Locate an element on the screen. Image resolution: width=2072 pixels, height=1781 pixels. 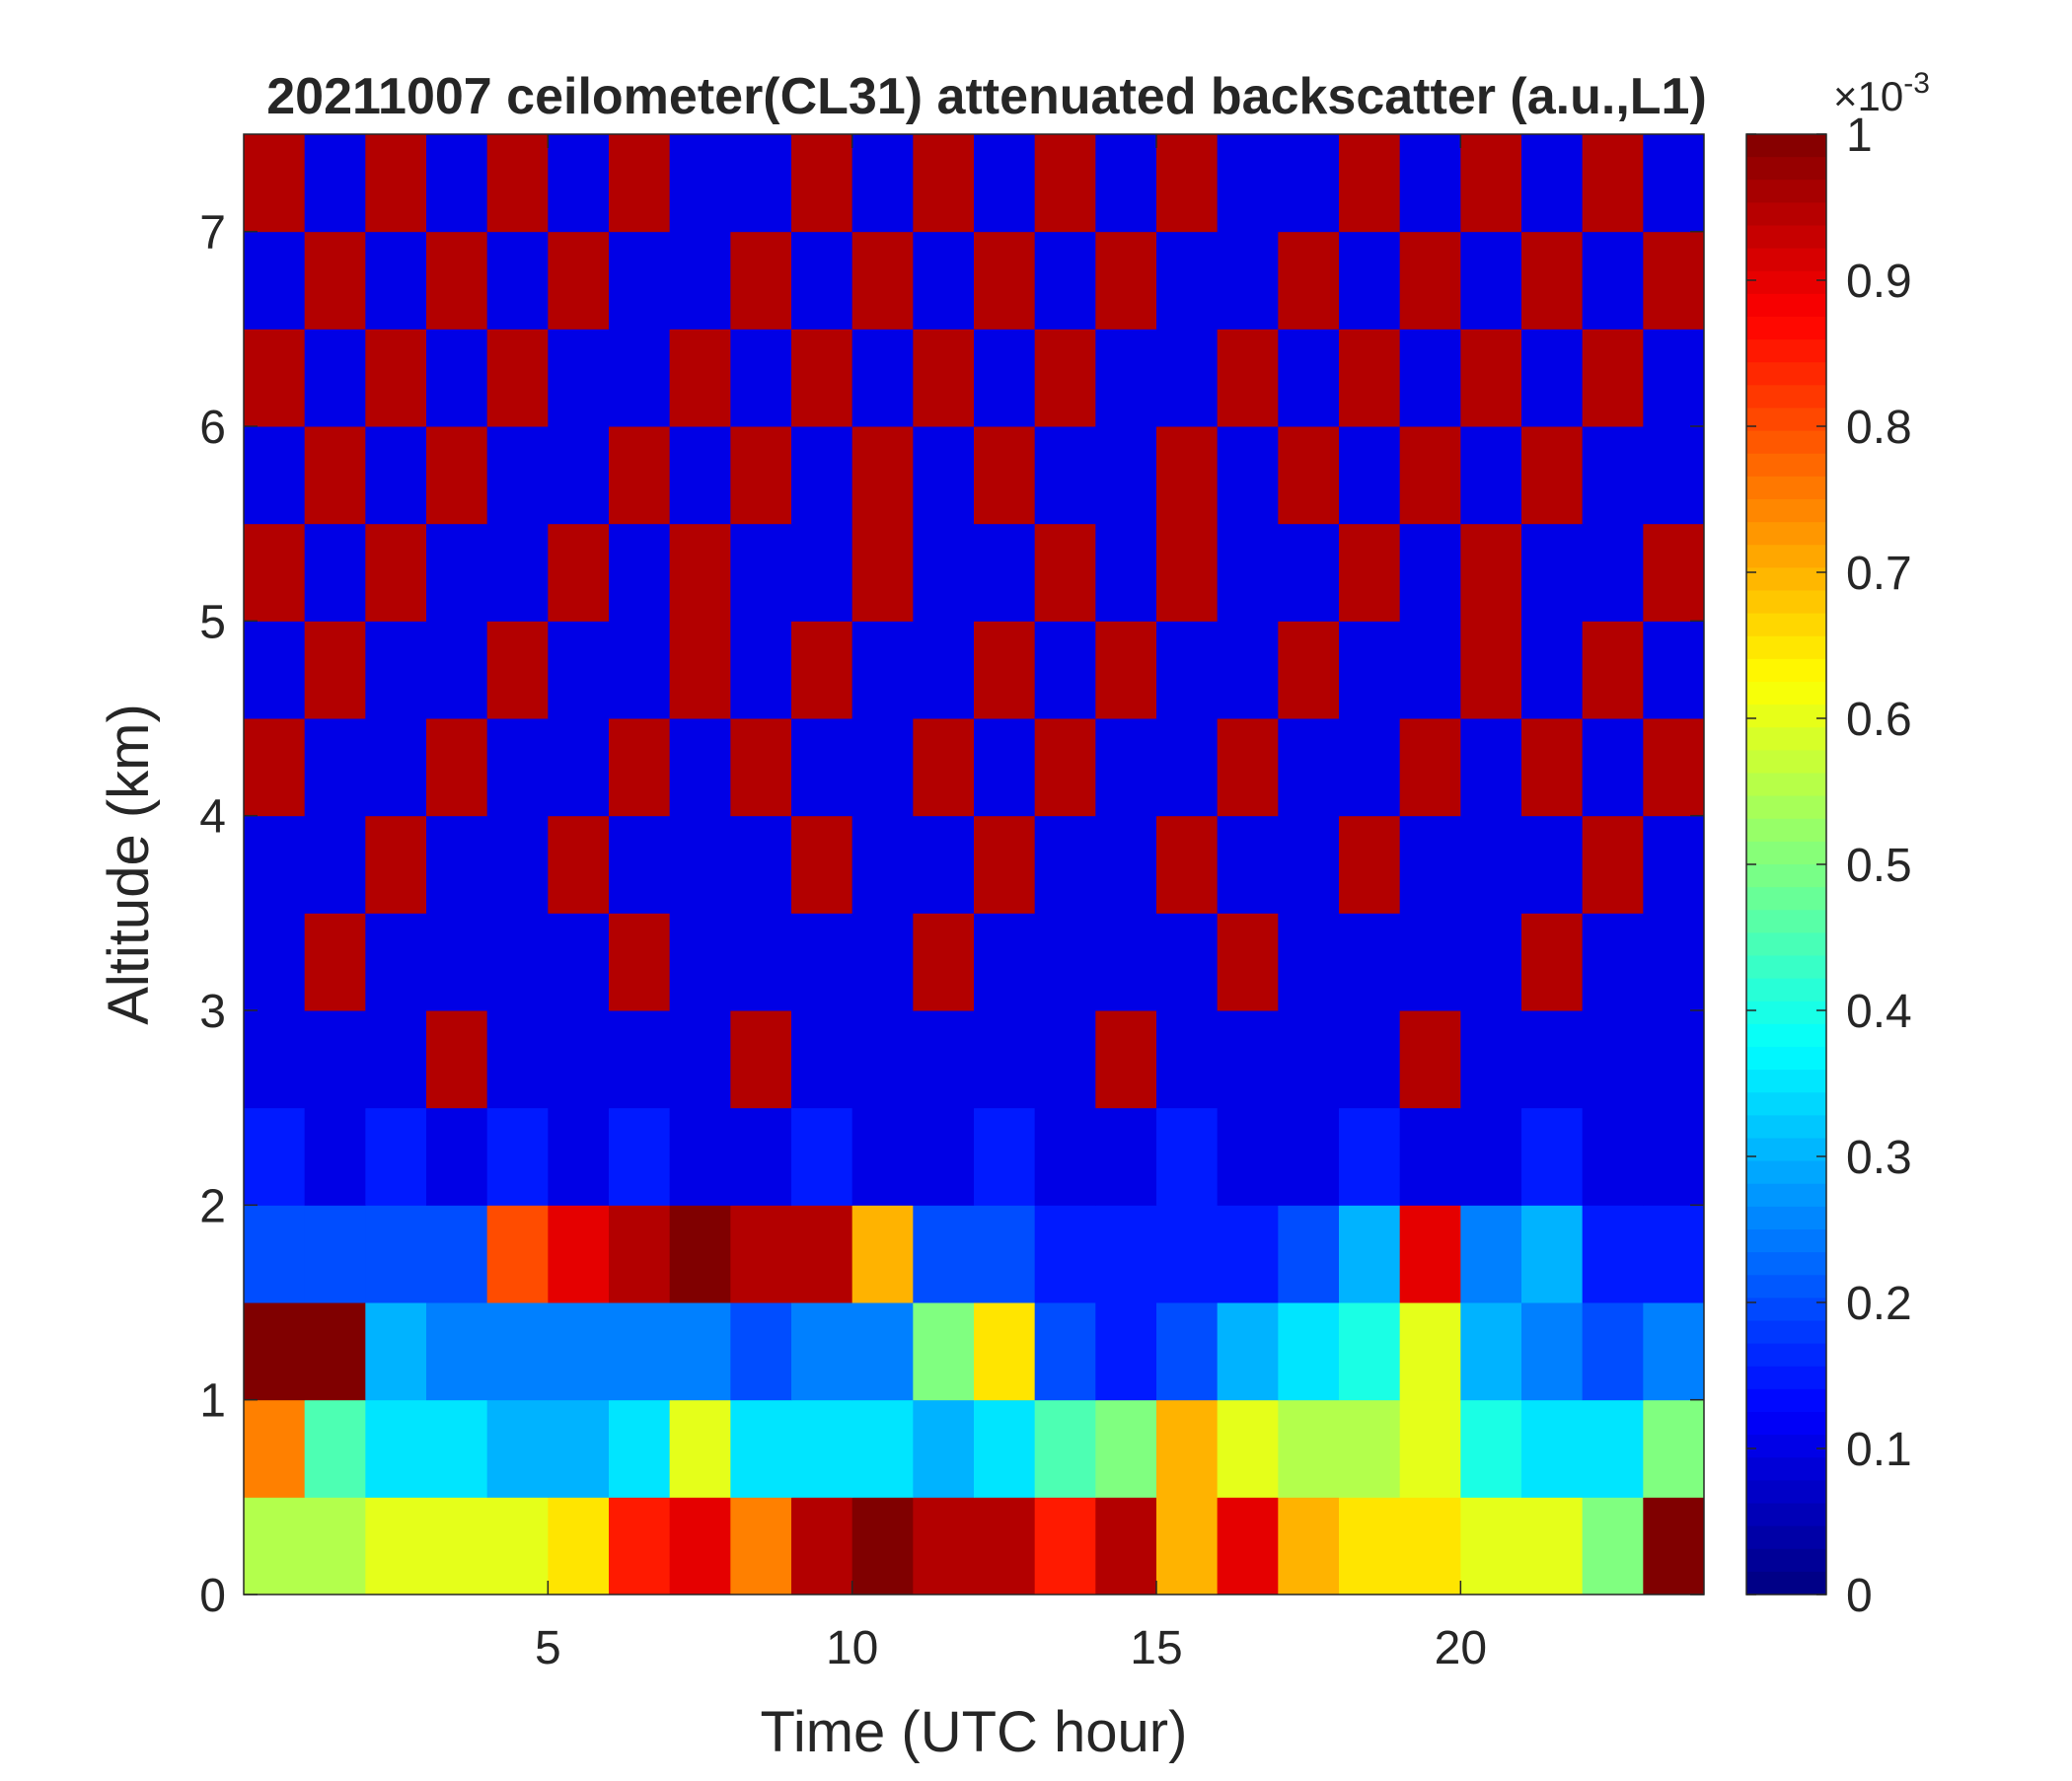
y-tick-label: 2 is located at coordinates (213, 1206).